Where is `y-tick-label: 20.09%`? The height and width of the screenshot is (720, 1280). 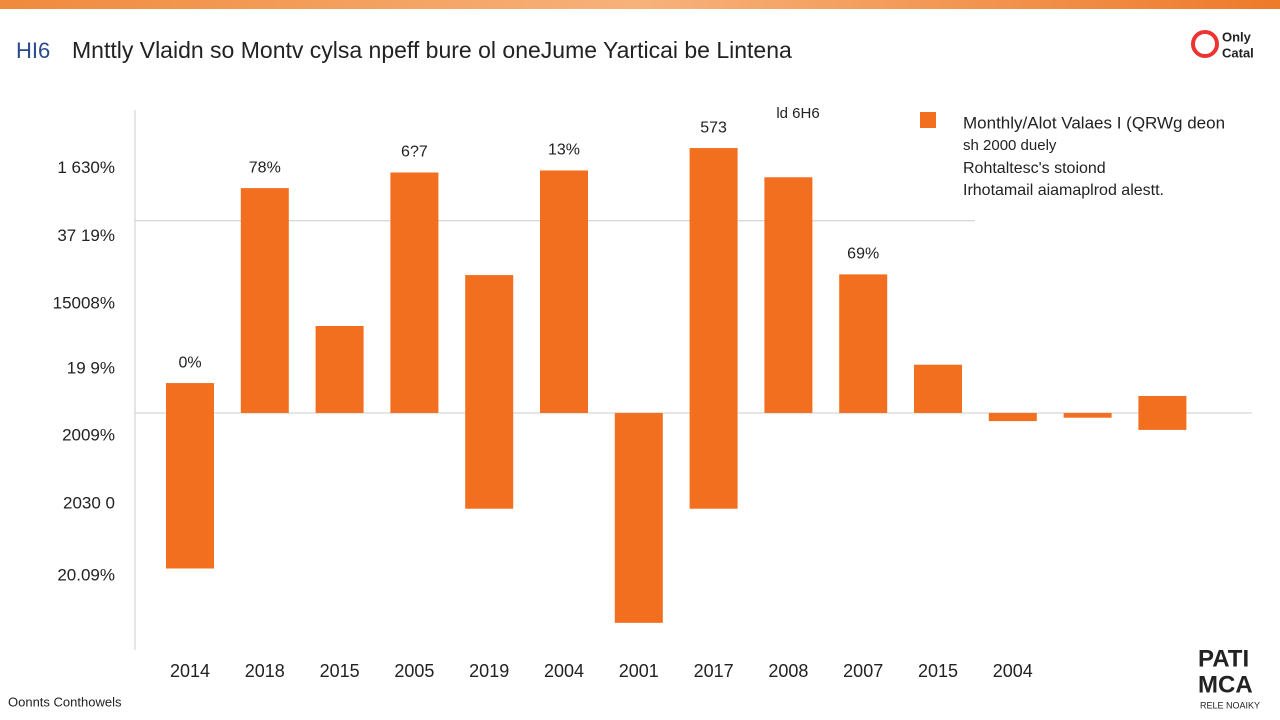
y-tick-label: 20.09% is located at coordinates (86, 574).